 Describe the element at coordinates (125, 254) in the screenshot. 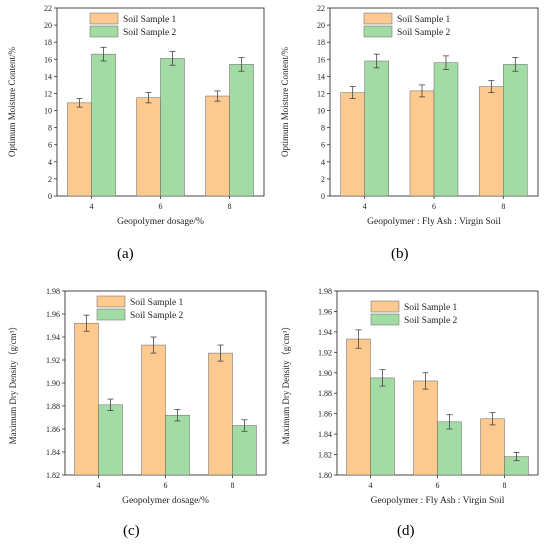

I see `panel-label-a: (a)` at that location.